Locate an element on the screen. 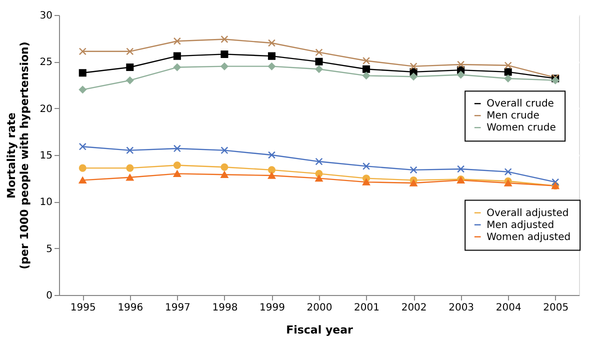 The width and height of the screenshot is (612, 343). legend-label: Women crude is located at coordinates (521, 128).